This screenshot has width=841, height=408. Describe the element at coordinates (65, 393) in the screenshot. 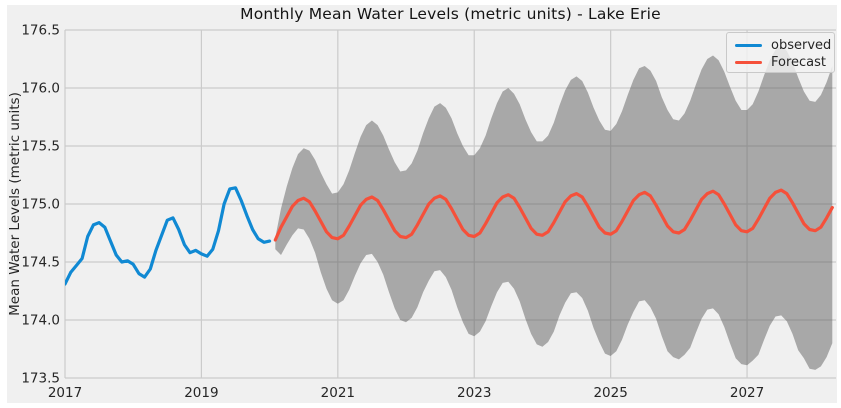

I see `x-tick-label: 2017` at that location.